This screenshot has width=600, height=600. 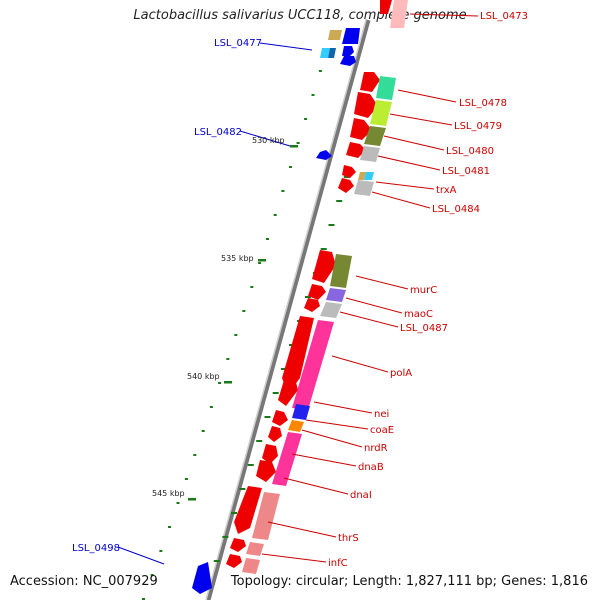 What do you see at coordinates (371, 467) in the screenshot?
I see `gene-label-dnaB: dnaB` at bounding box center [371, 467].